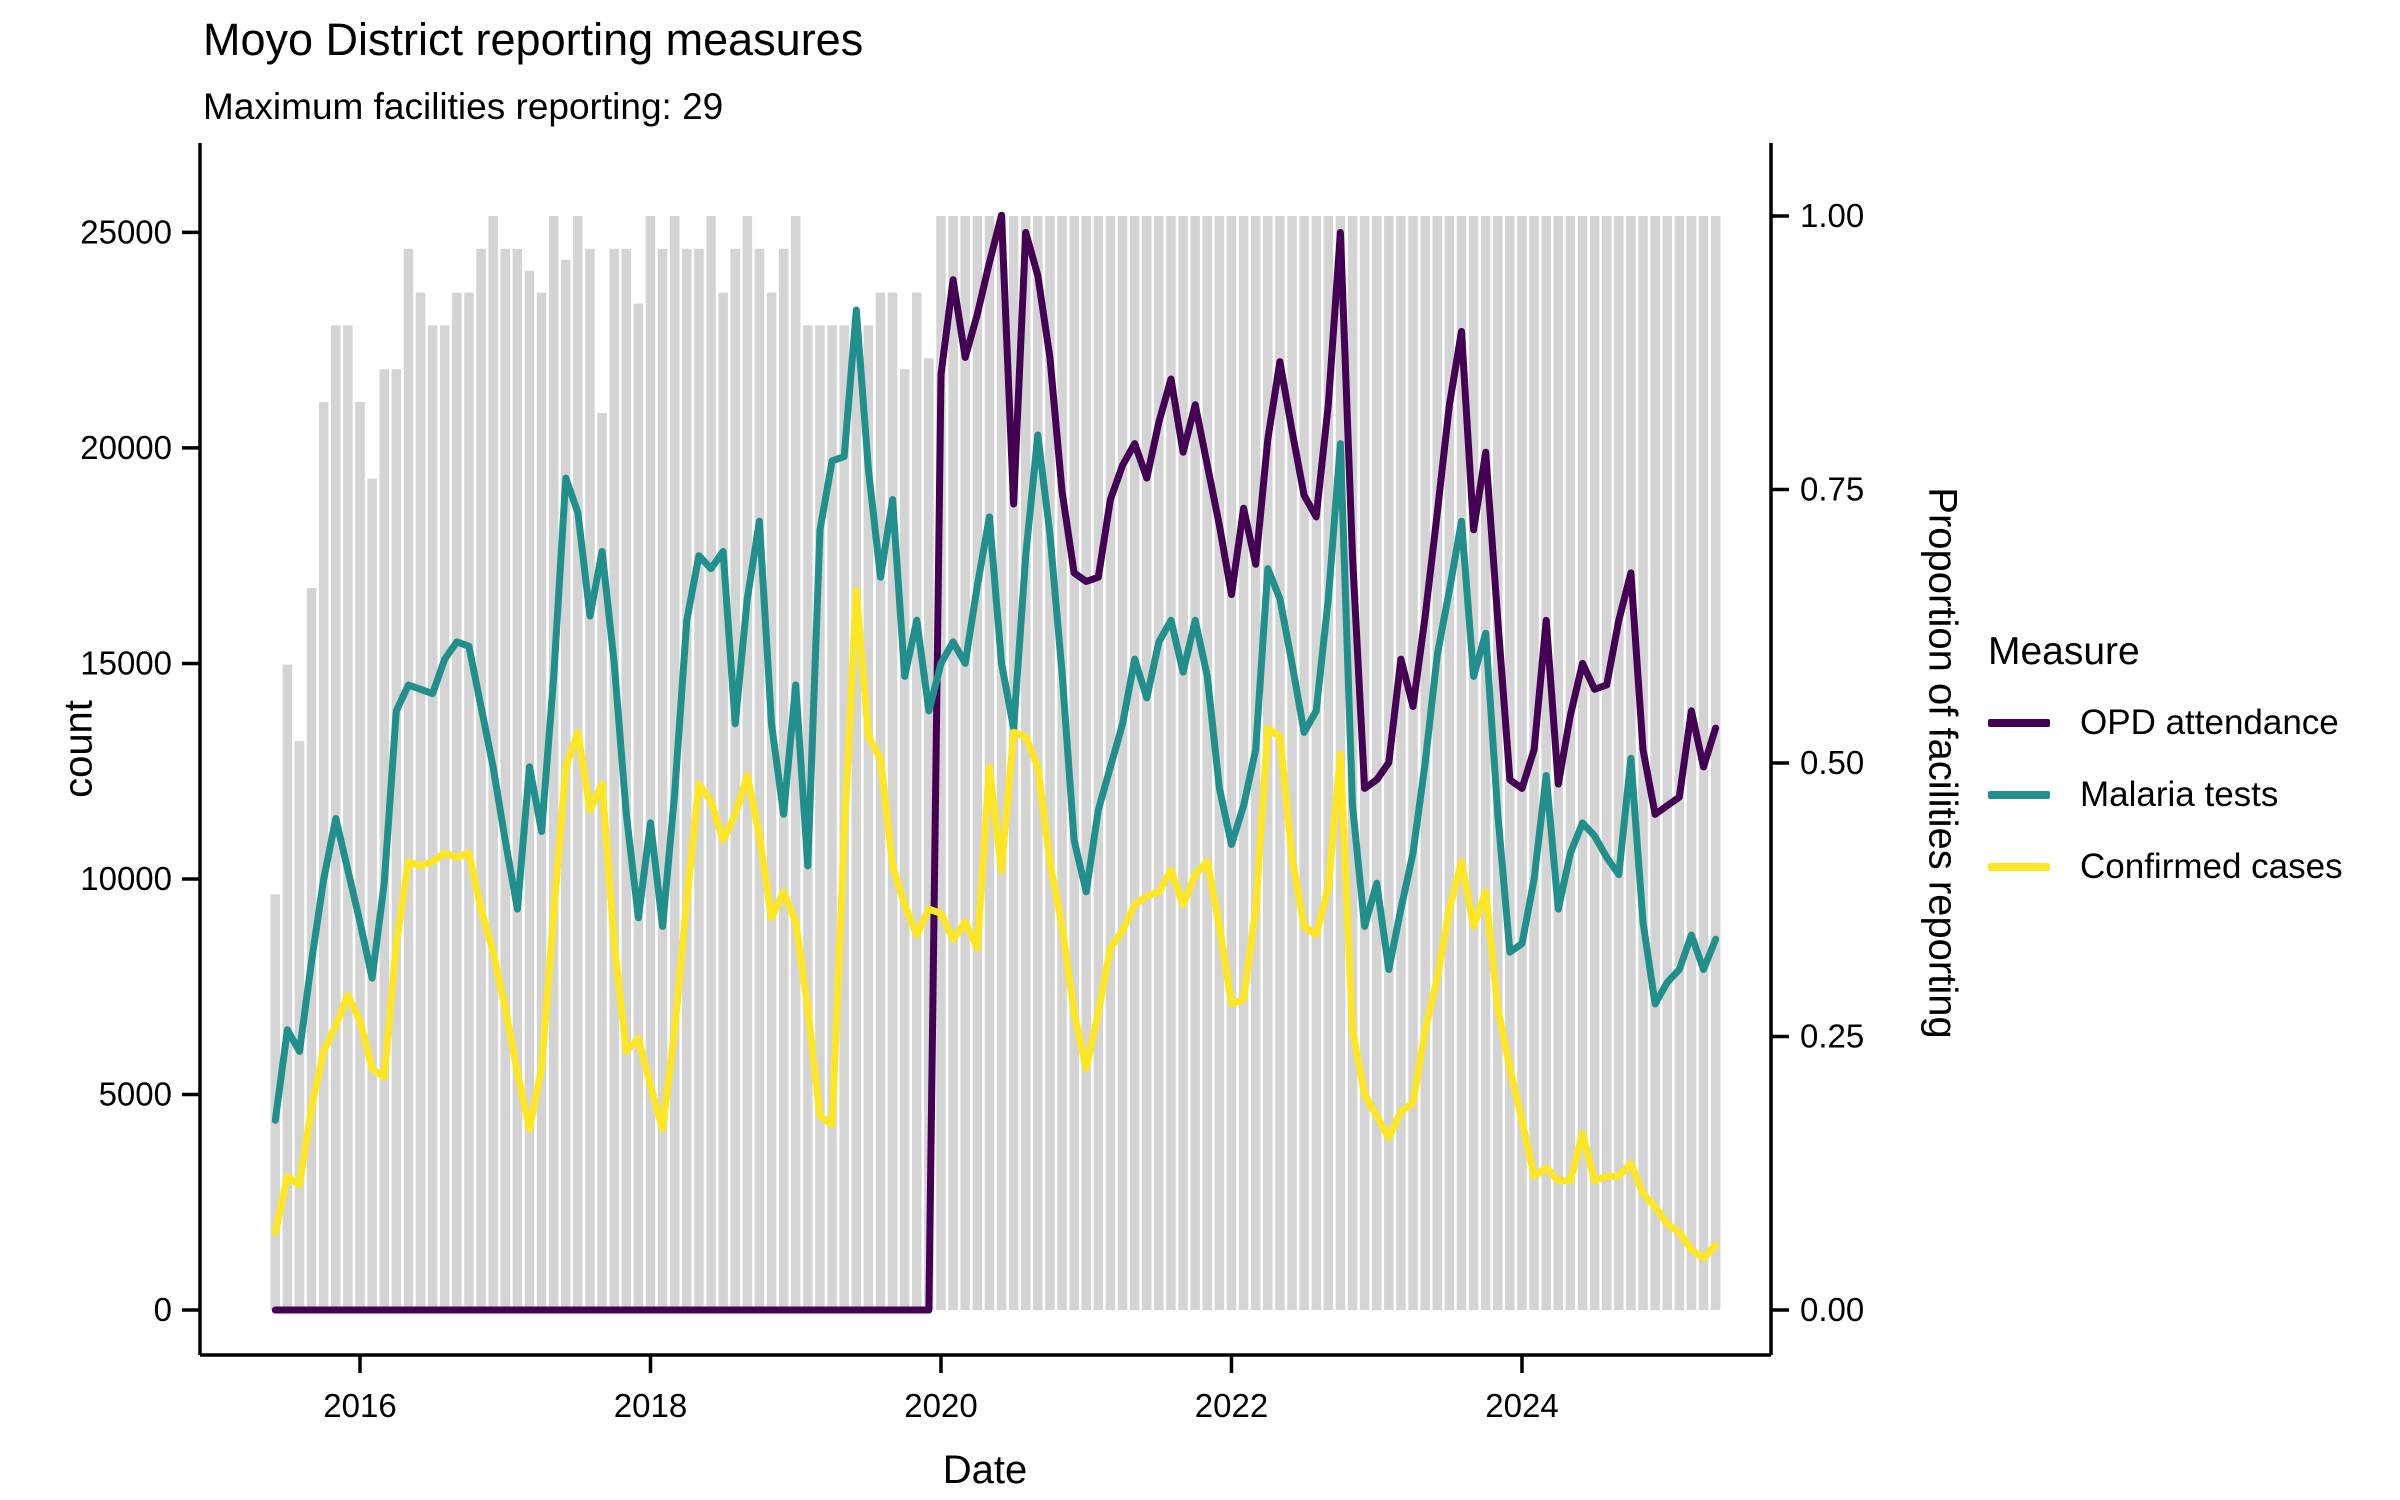 The width and height of the screenshot is (2400, 1500). What do you see at coordinates (940, 1405) in the screenshot?
I see `bottom-tick-label: 2020` at bounding box center [940, 1405].